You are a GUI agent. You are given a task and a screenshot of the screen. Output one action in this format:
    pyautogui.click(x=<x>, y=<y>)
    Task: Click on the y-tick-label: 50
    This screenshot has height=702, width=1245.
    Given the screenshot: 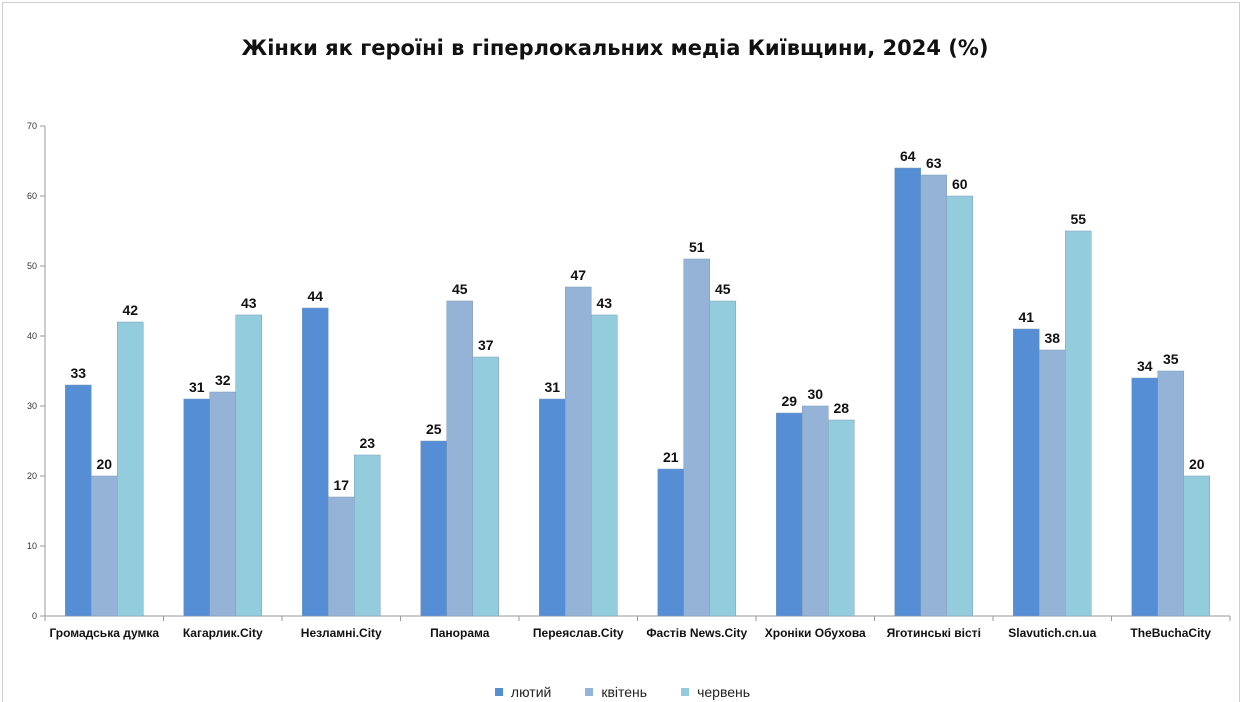 What is the action you would take?
    pyautogui.click(x=32, y=266)
    